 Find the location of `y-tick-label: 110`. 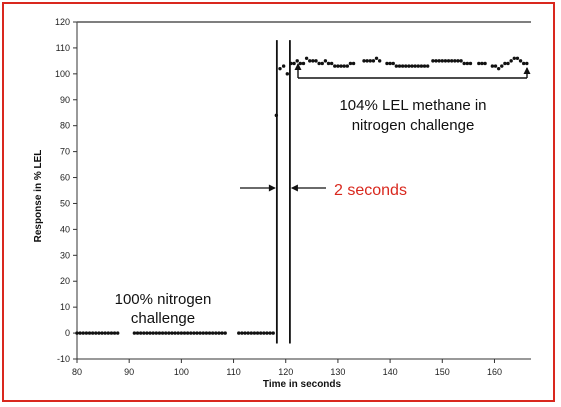

y-tick-label: 110 is located at coordinates (63, 48).